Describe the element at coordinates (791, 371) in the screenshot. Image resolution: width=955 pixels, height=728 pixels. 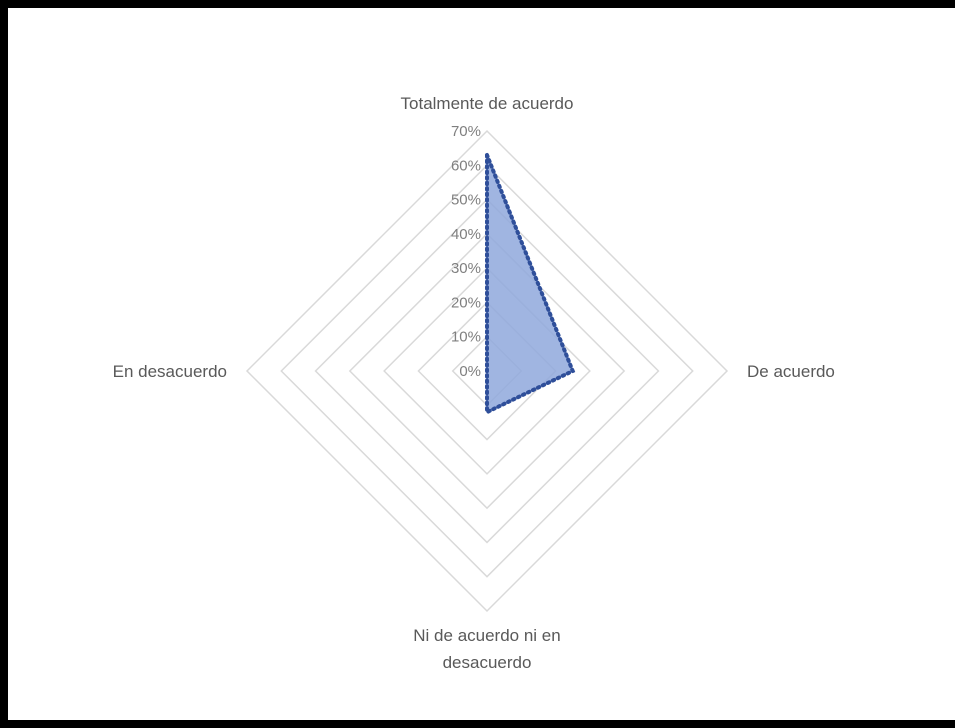
I see `category-label: De acuerdo` at that location.